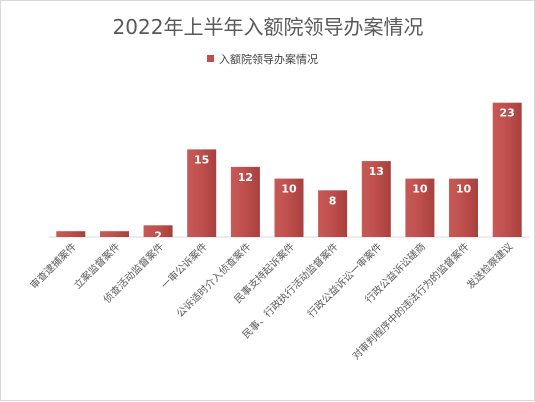 The height and width of the screenshot is (402, 535). I want to click on value-label-10: 10, so click(464, 189).